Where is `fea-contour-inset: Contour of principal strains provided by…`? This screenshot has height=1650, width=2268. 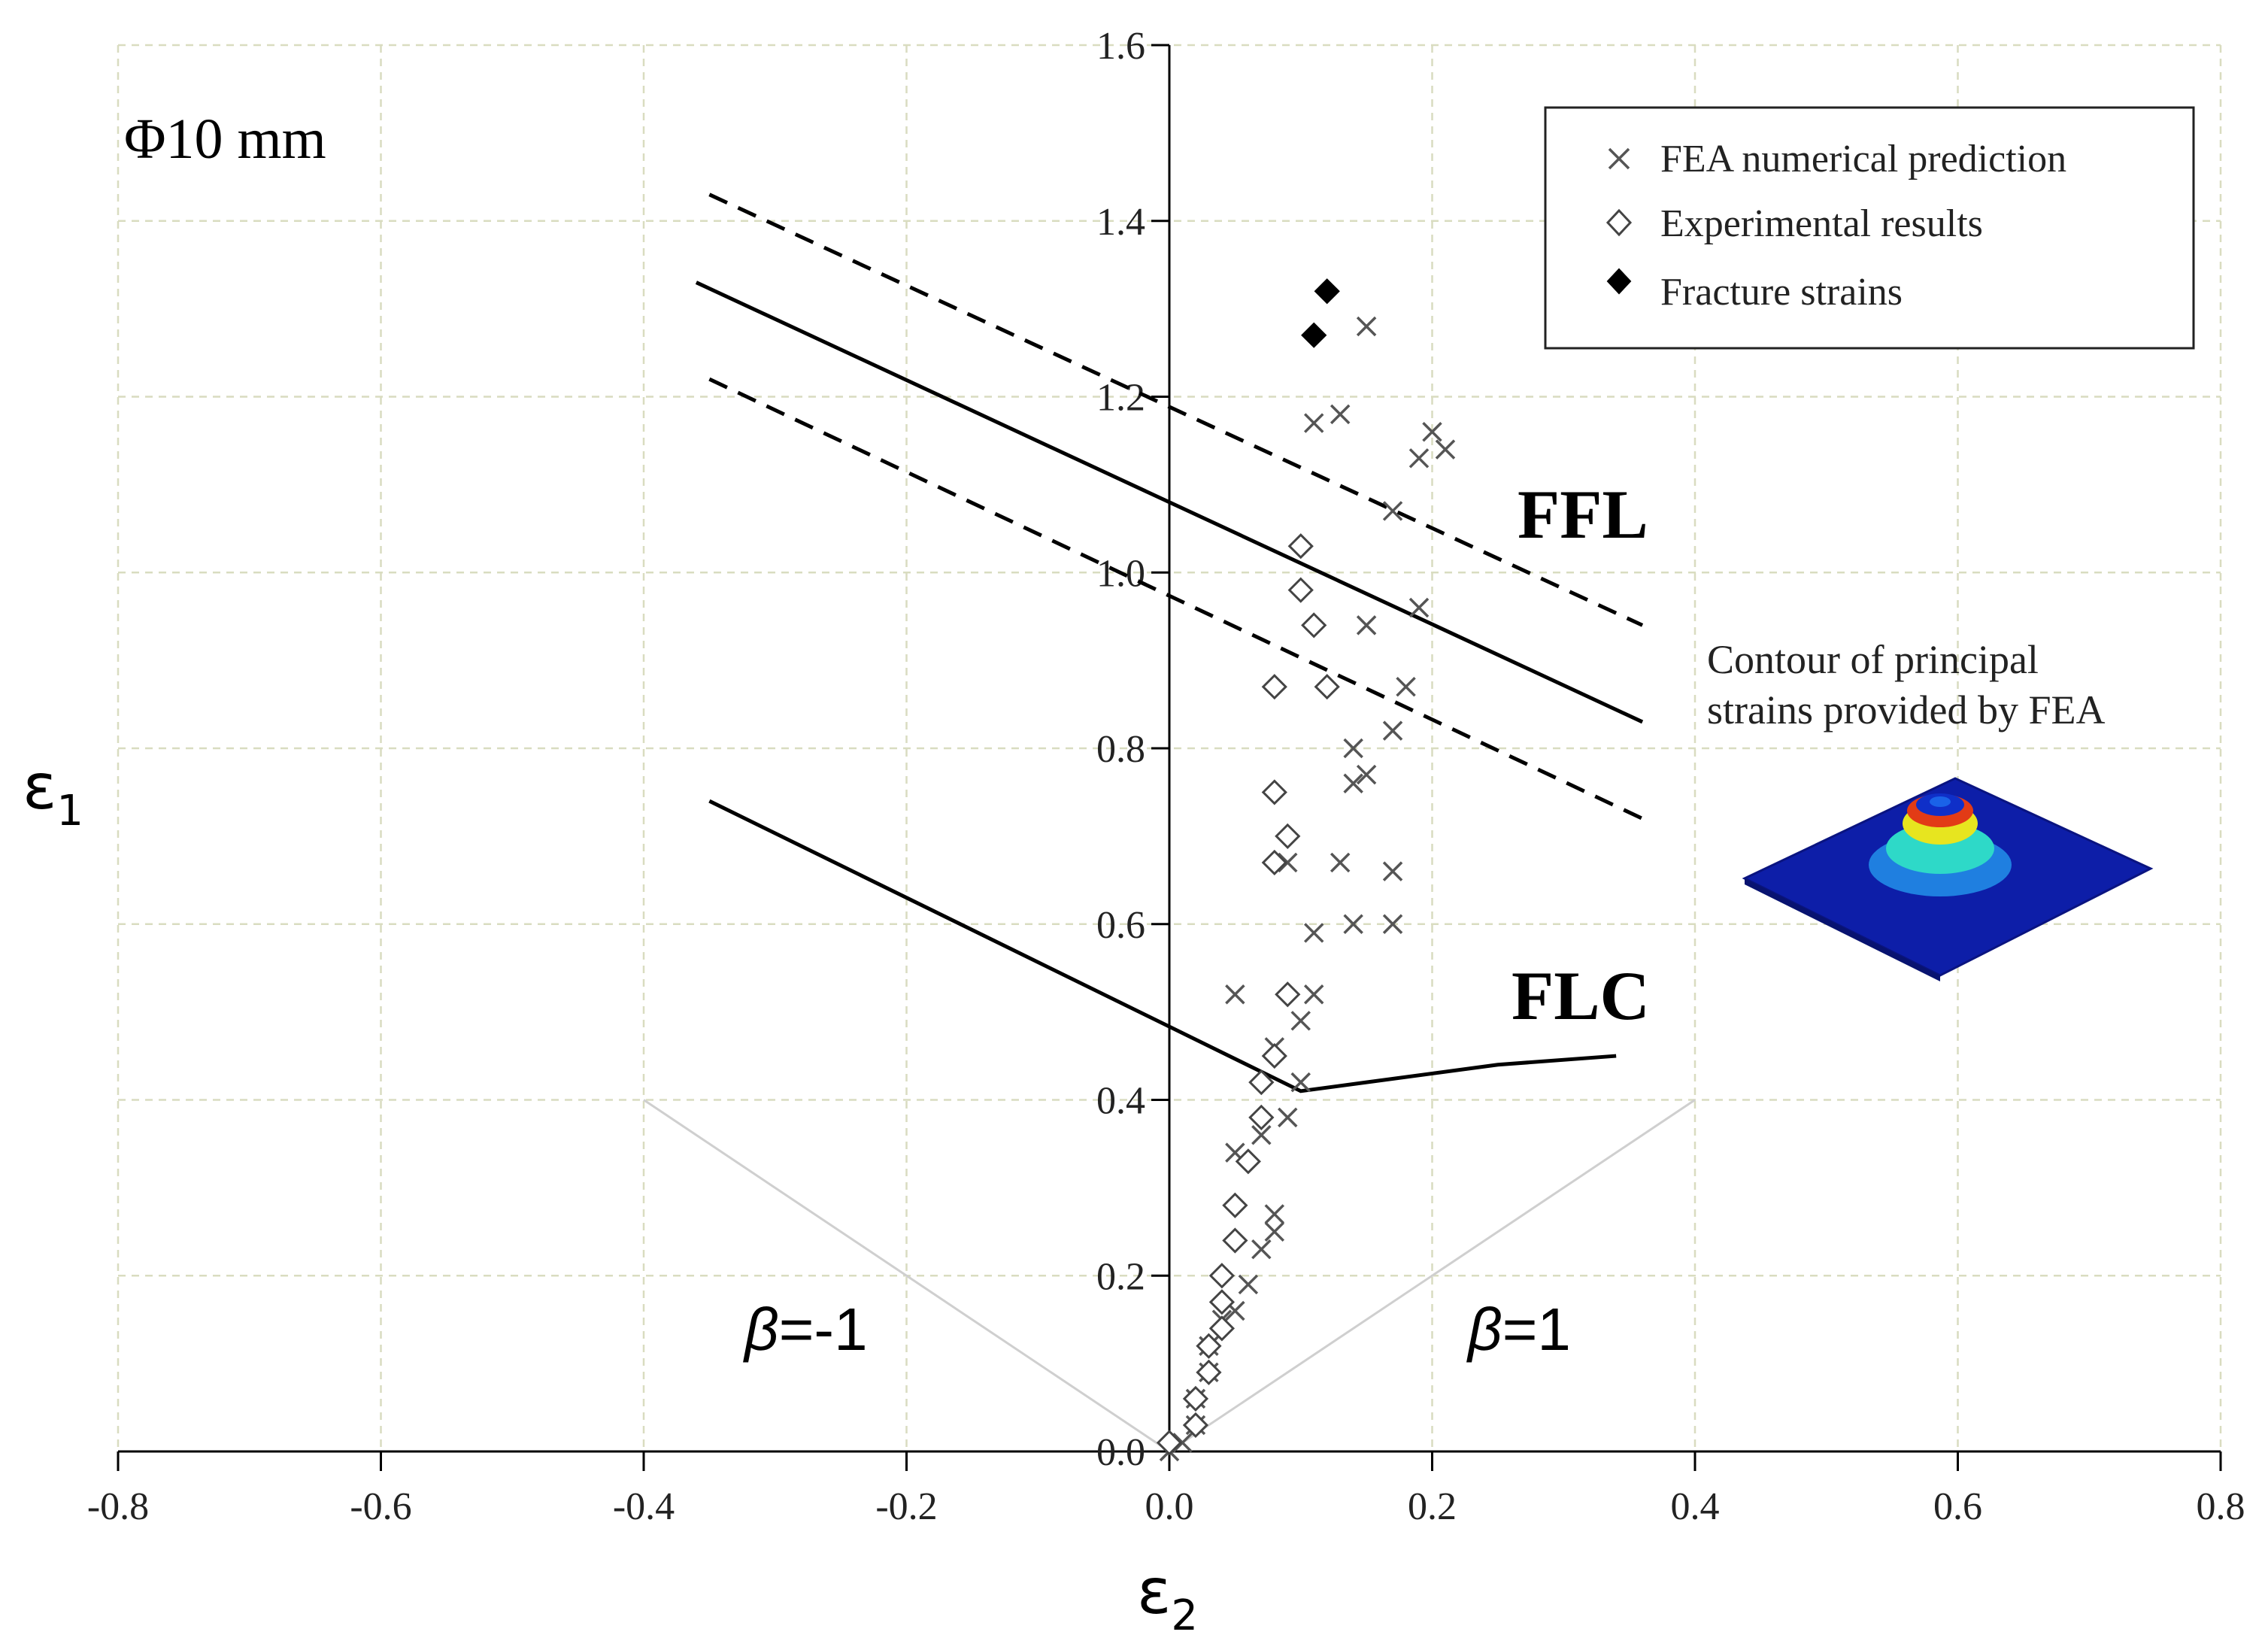
fea-contour-inset: Contour of principal strains provided by… is located at coordinates (1930, 809).